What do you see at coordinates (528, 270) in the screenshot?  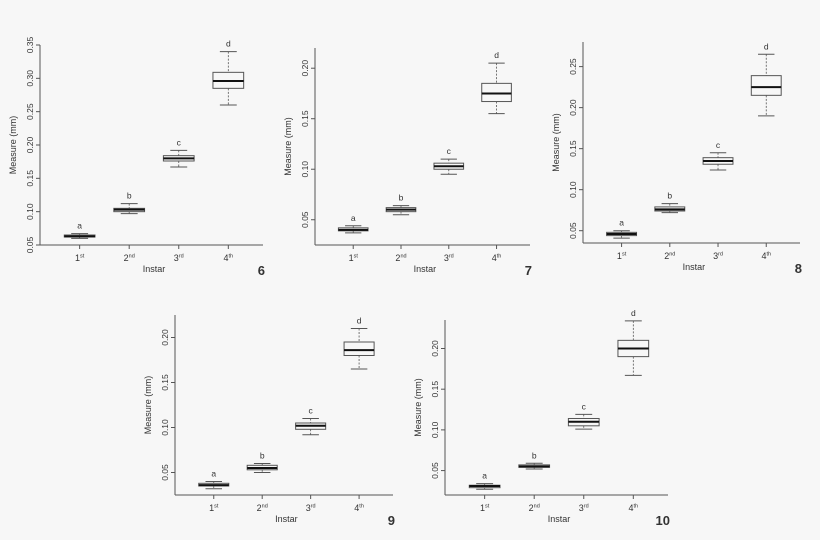 I see `panel-label: 7` at bounding box center [528, 270].